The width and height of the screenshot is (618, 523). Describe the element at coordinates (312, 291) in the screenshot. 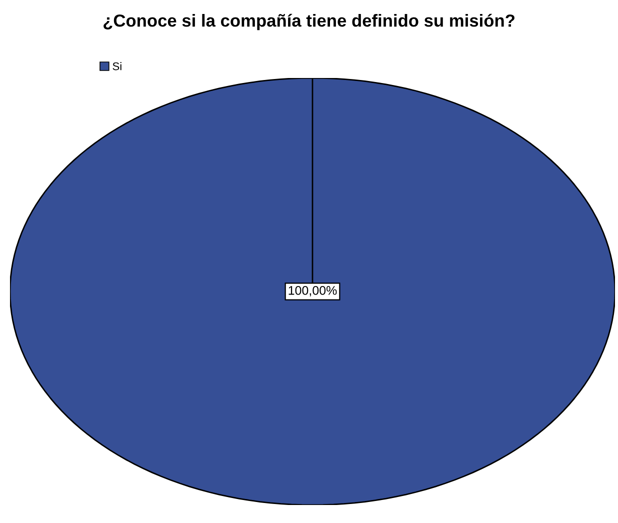

I see `data-label: 100,00%` at that location.